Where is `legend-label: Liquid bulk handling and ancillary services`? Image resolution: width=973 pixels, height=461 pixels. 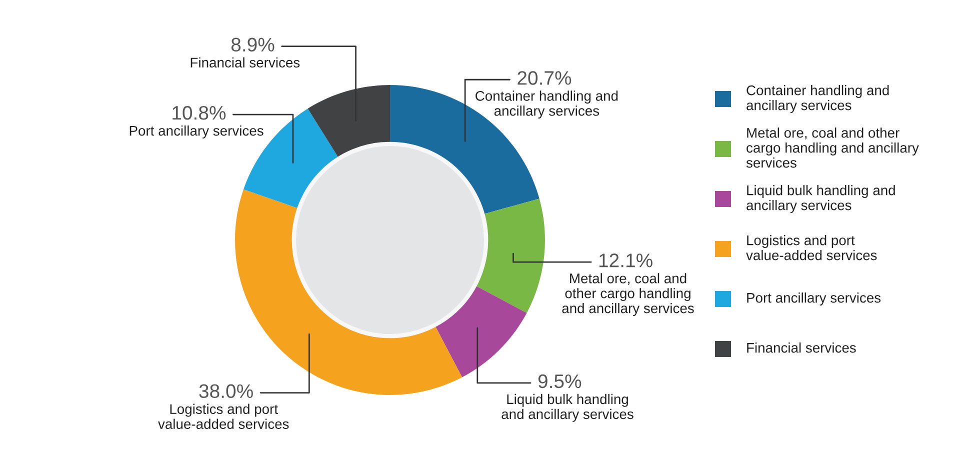 legend-label: Liquid bulk handling and ancillary services is located at coordinates (820, 199).